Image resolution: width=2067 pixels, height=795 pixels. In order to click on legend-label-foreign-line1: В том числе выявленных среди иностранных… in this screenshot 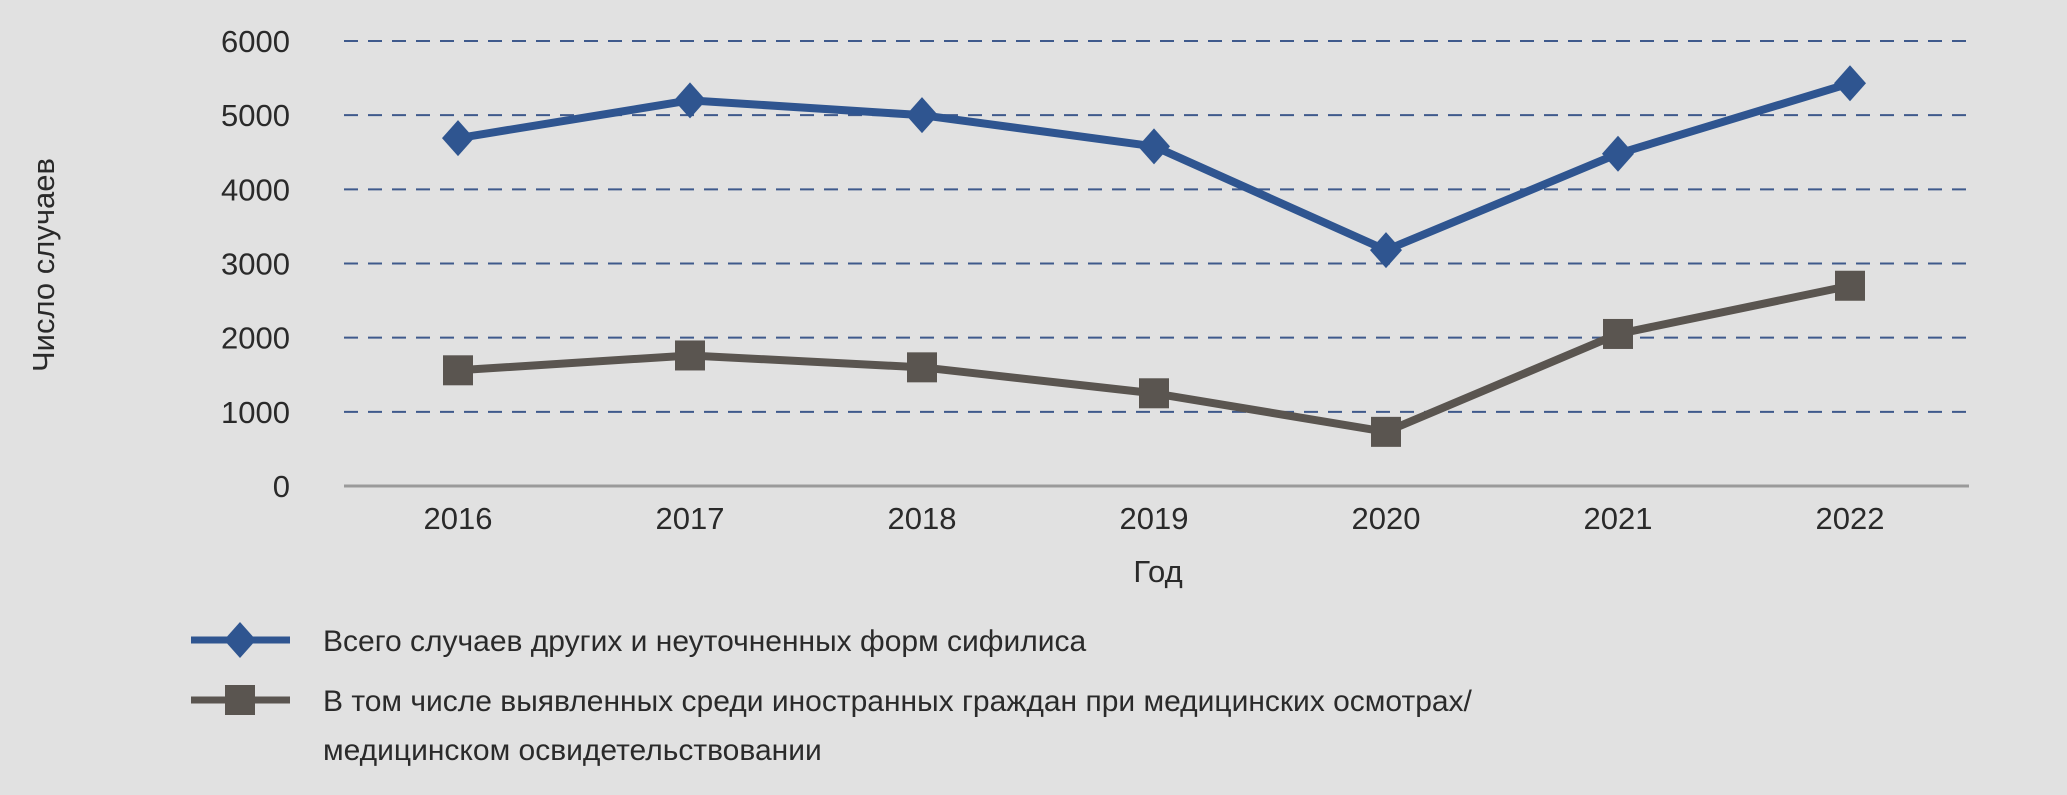, I will do `click(898, 701)`.